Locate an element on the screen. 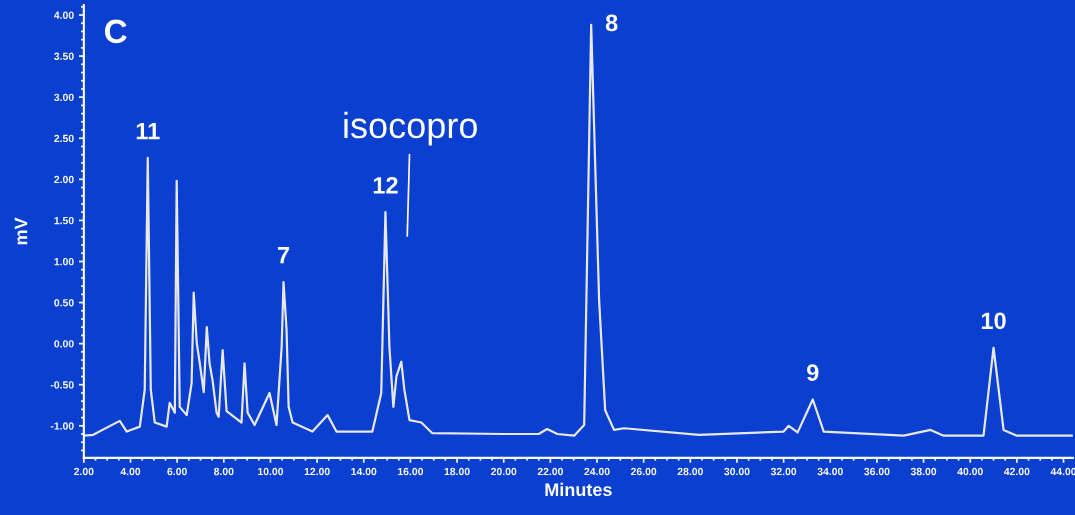  x-tick-label: 2.00 is located at coordinates (84, 471).